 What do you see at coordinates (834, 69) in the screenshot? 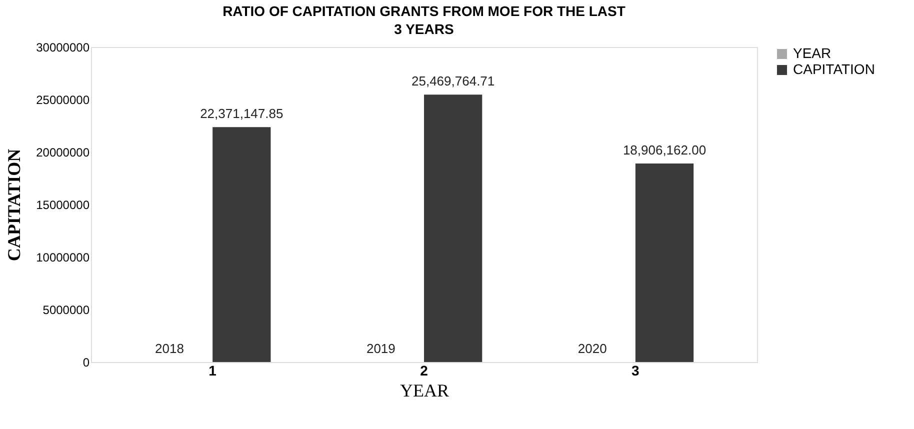
I see `legend-label: CAPITATION` at bounding box center [834, 69].